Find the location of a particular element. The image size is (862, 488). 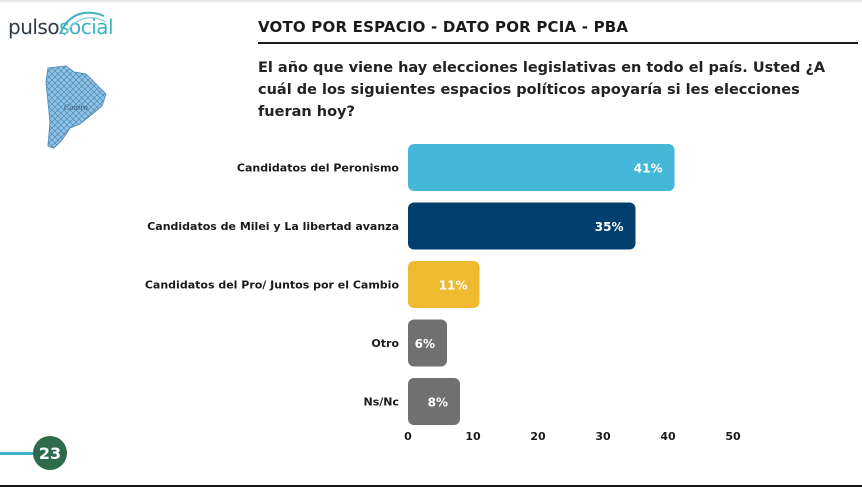

category-label: Candidatos de Milei y La libertad avanza is located at coordinates (273, 226).